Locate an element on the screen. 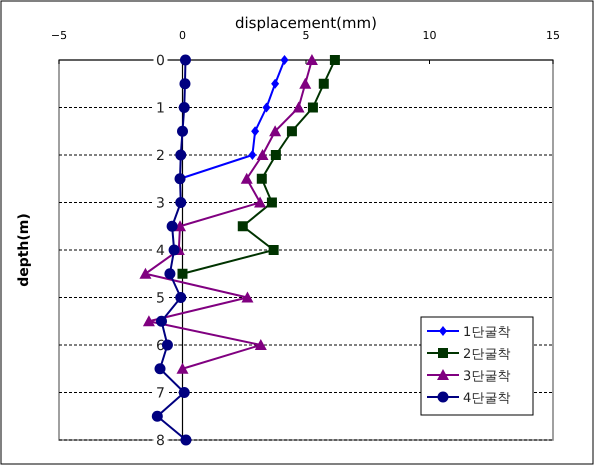 The height and width of the screenshot is (465, 594). y-tick-label: 7 is located at coordinates (160, 394).